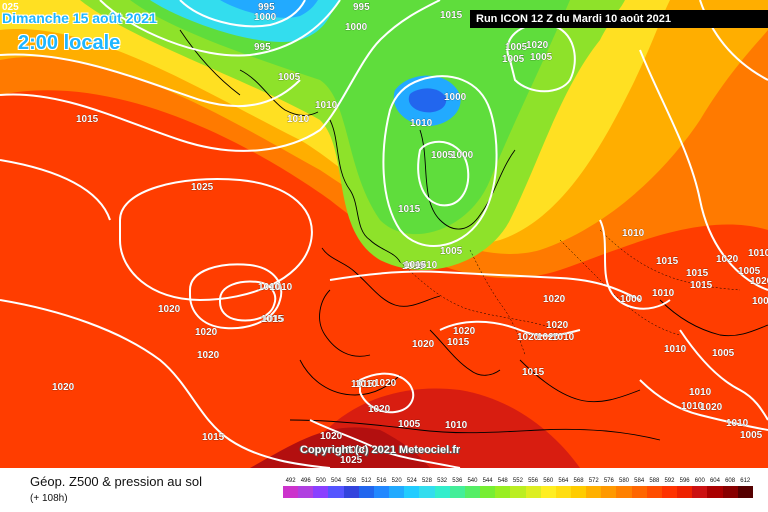 The image size is (768, 512). I want to click on isobar-1005-russia, so click(541, 58).